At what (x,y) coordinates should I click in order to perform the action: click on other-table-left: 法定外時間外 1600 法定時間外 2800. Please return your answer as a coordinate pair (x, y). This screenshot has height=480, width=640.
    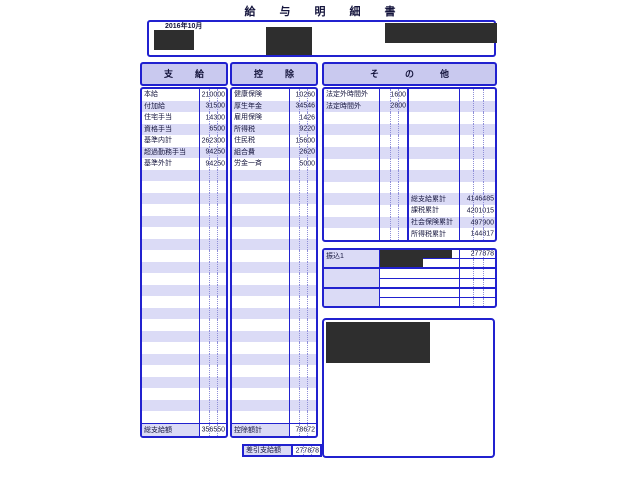
    Looking at the image, I should click on (366, 164).